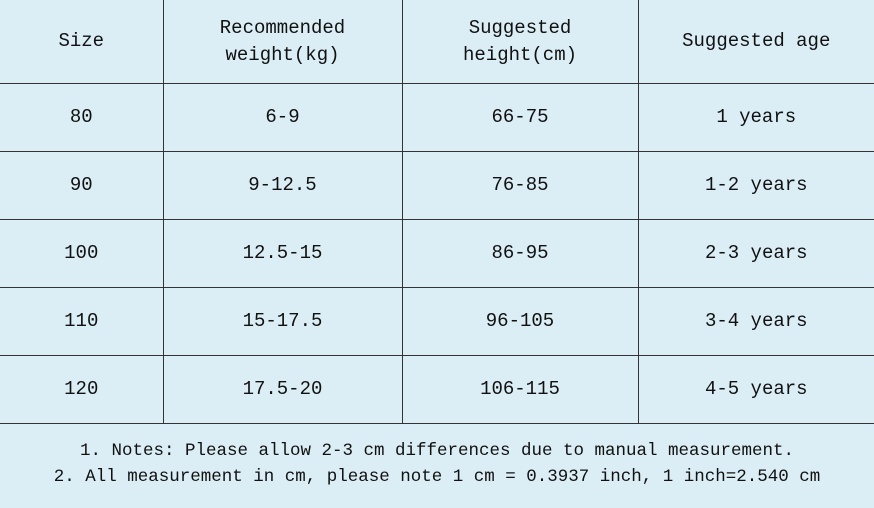 Image resolution: width=874 pixels, height=508 pixels. Describe the element at coordinates (282, 253) in the screenshot. I see `table-cell: 12.5-15` at that location.